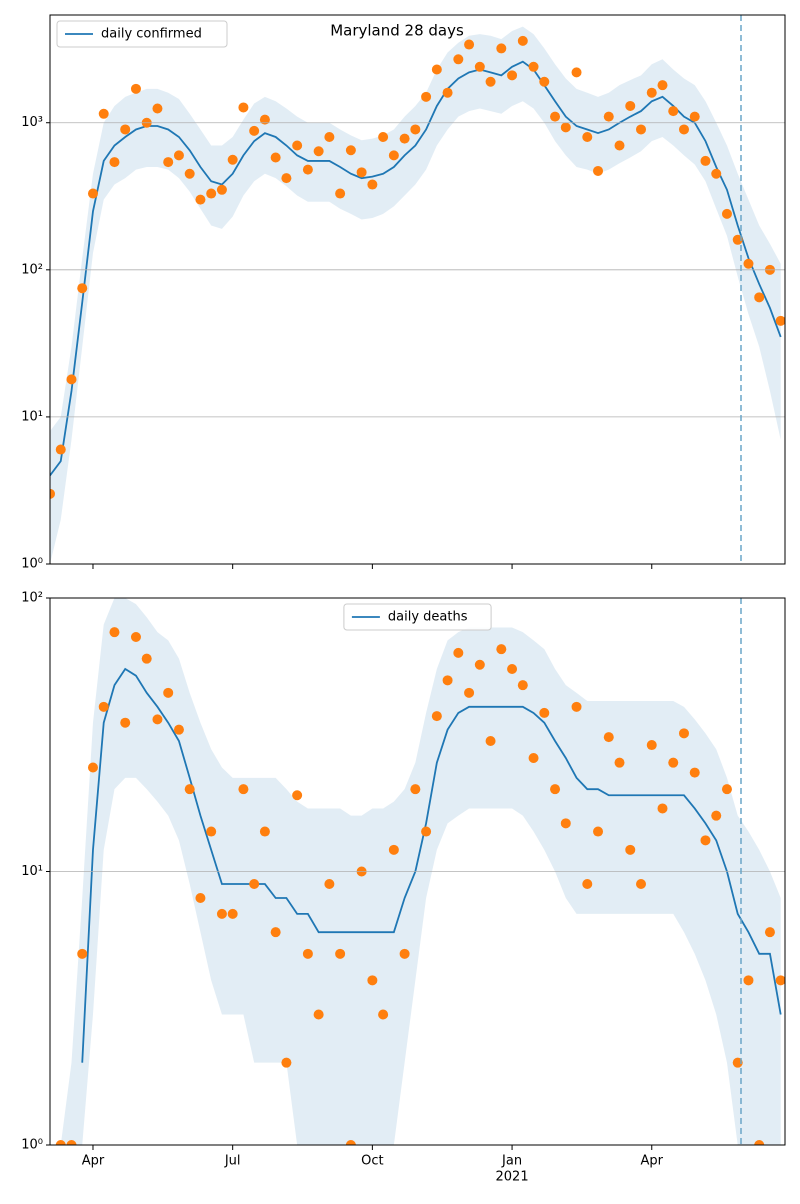  Describe the element at coordinates (232, 1161) in the screenshot. I see `x-tick-label: Jul` at that location.